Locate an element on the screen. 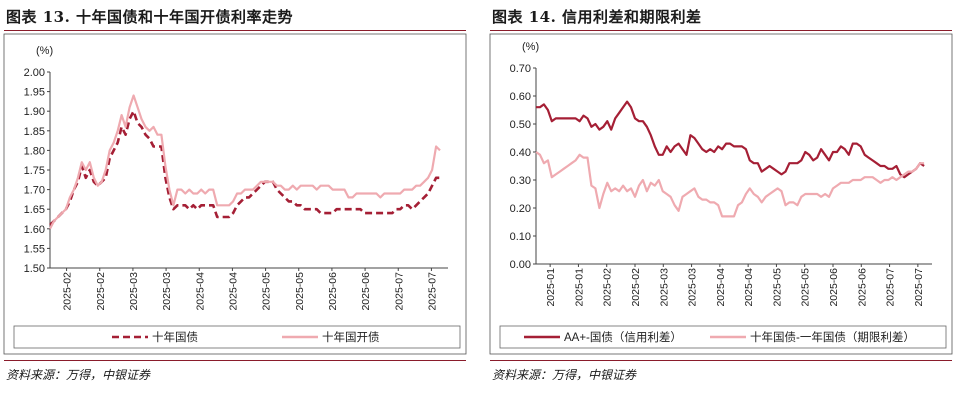 This screenshot has width=960, height=406. y-tick-label: 1.50 is located at coordinates (34, 269).